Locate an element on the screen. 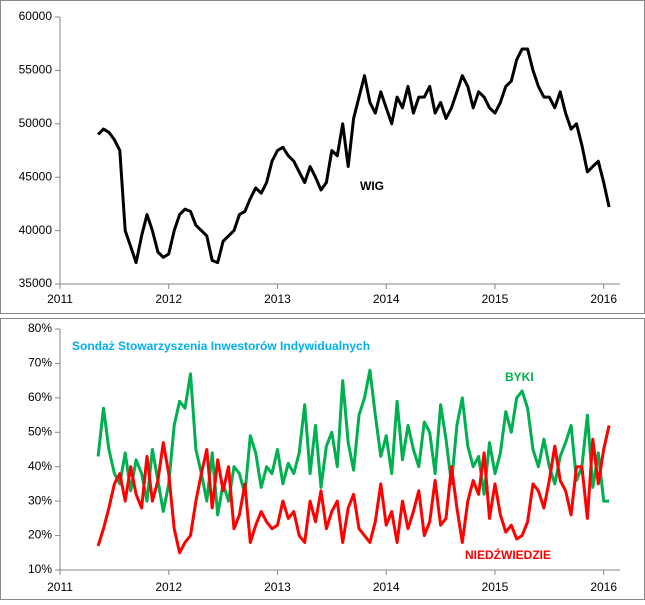 This screenshot has width=645, height=605. chart-label: WIG is located at coordinates (372, 186).